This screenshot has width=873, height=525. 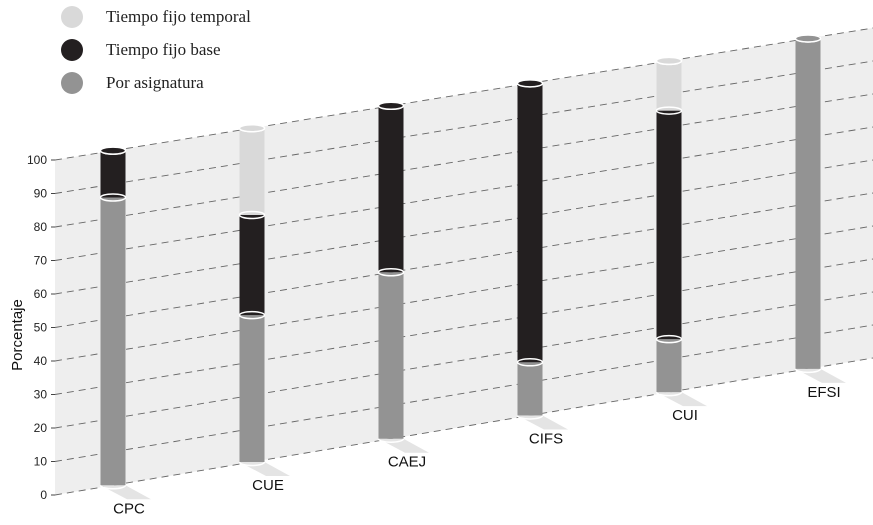 I want to click on category-label: CPC, so click(x=129, y=508).